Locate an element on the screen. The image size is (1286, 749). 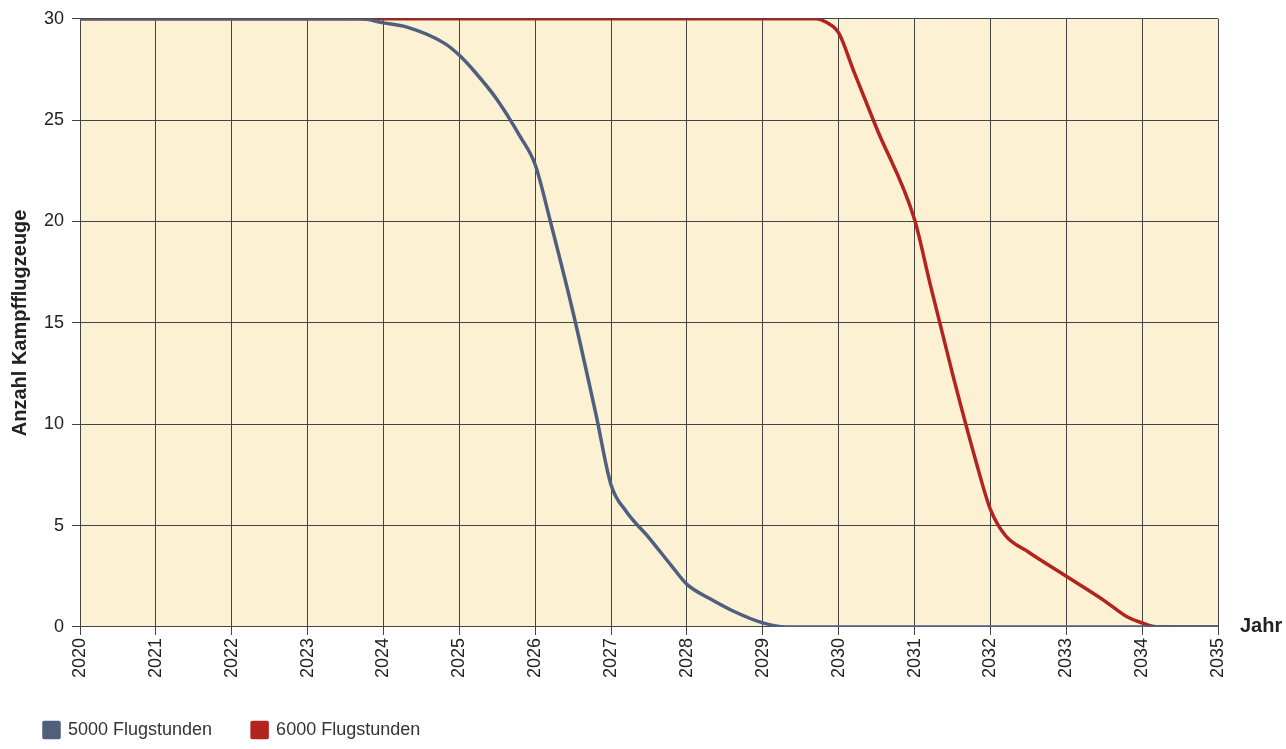
x-axis-title: Jahr is located at coordinates (1261, 625).